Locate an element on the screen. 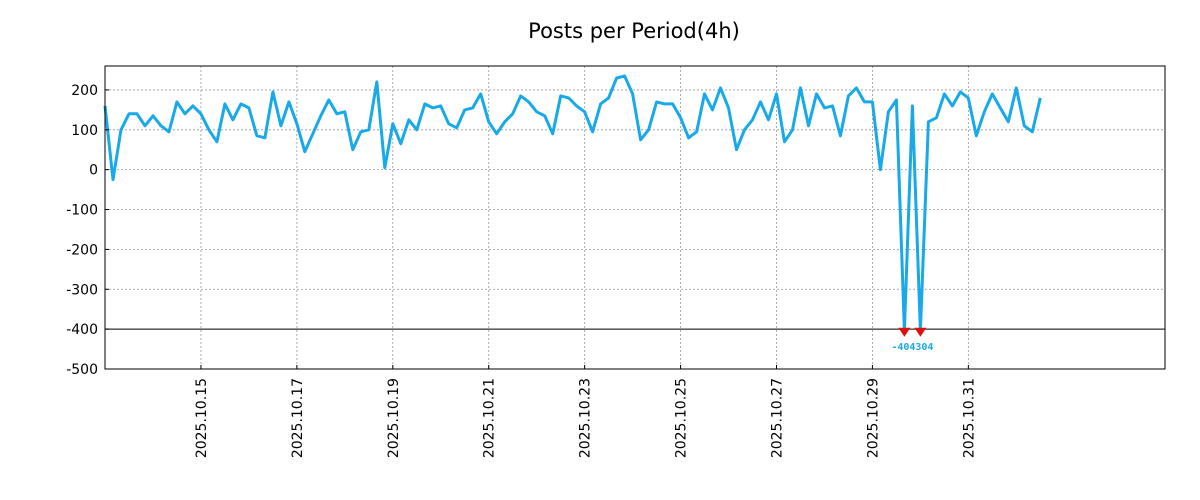 The width and height of the screenshot is (1200, 500). x-tick-label: 2025.10.25 is located at coordinates (682, 418).